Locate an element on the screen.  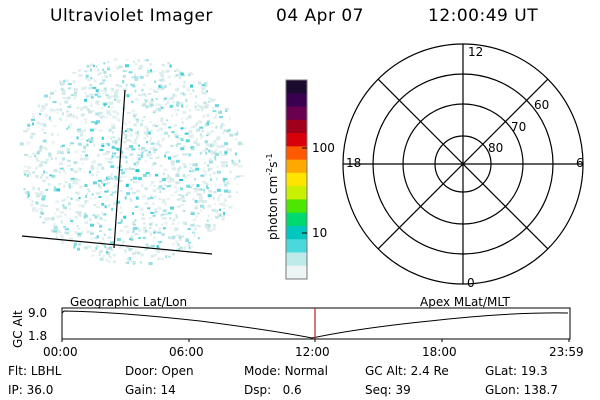
geographic-horizon-line is located at coordinates (117, 245).